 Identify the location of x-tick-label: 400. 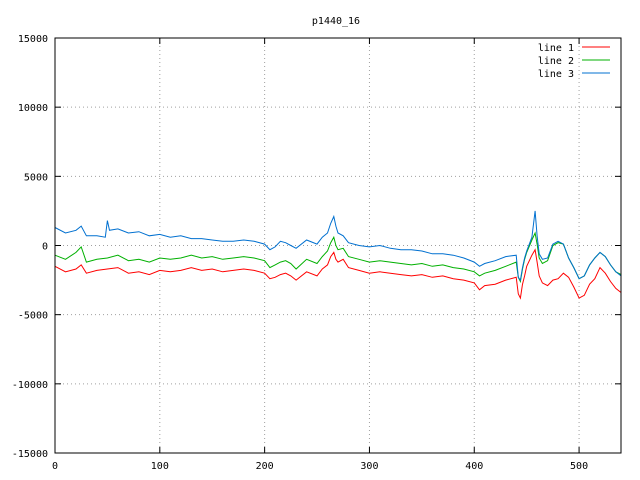
(474, 466).